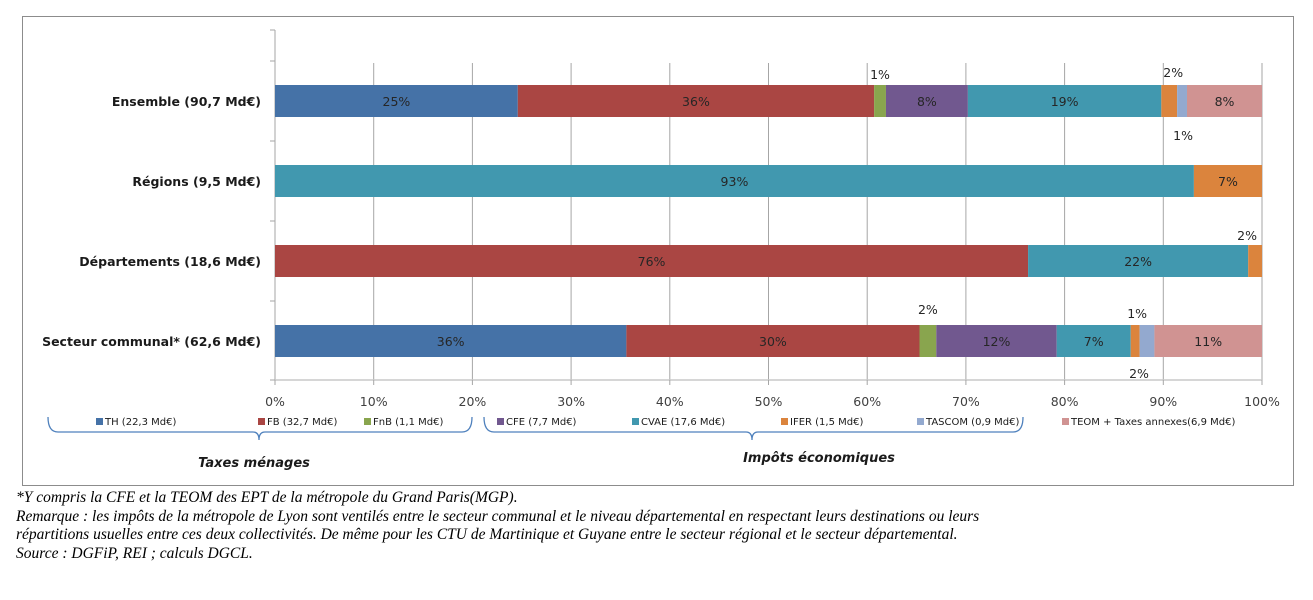 The width and height of the screenshot is (1313, 600). What do you see at coordinates (134, 553) in the screenshot?
I see `source-note: Source : DGFiP, REI ; calculs DGCL.` at bounding box center [134, 553].